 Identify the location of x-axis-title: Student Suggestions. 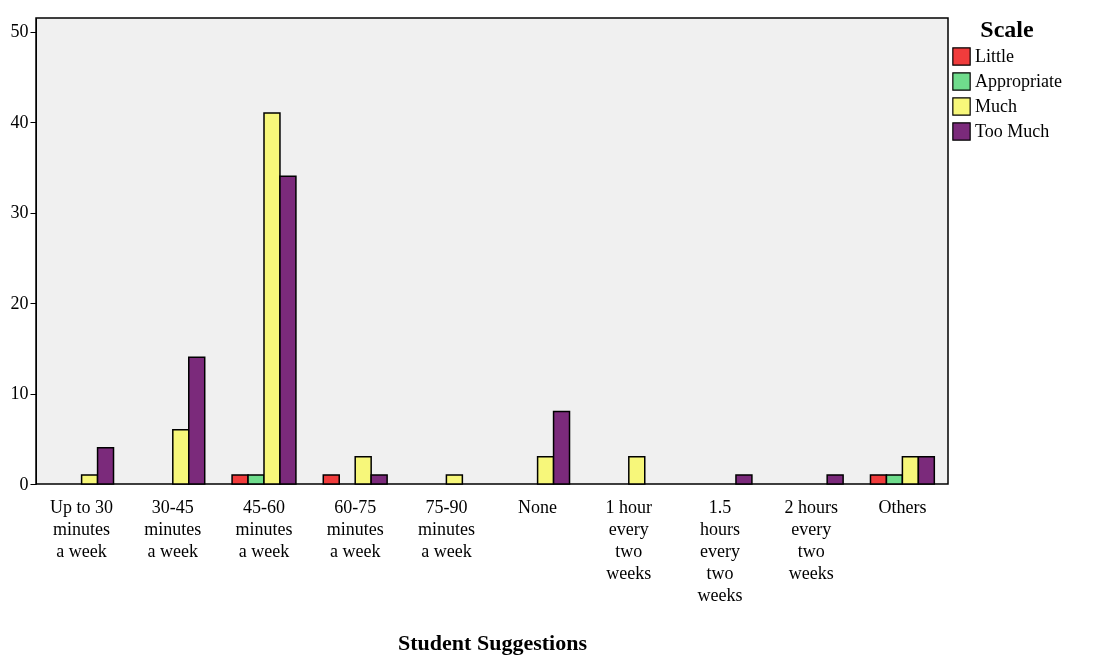
(493, 642).